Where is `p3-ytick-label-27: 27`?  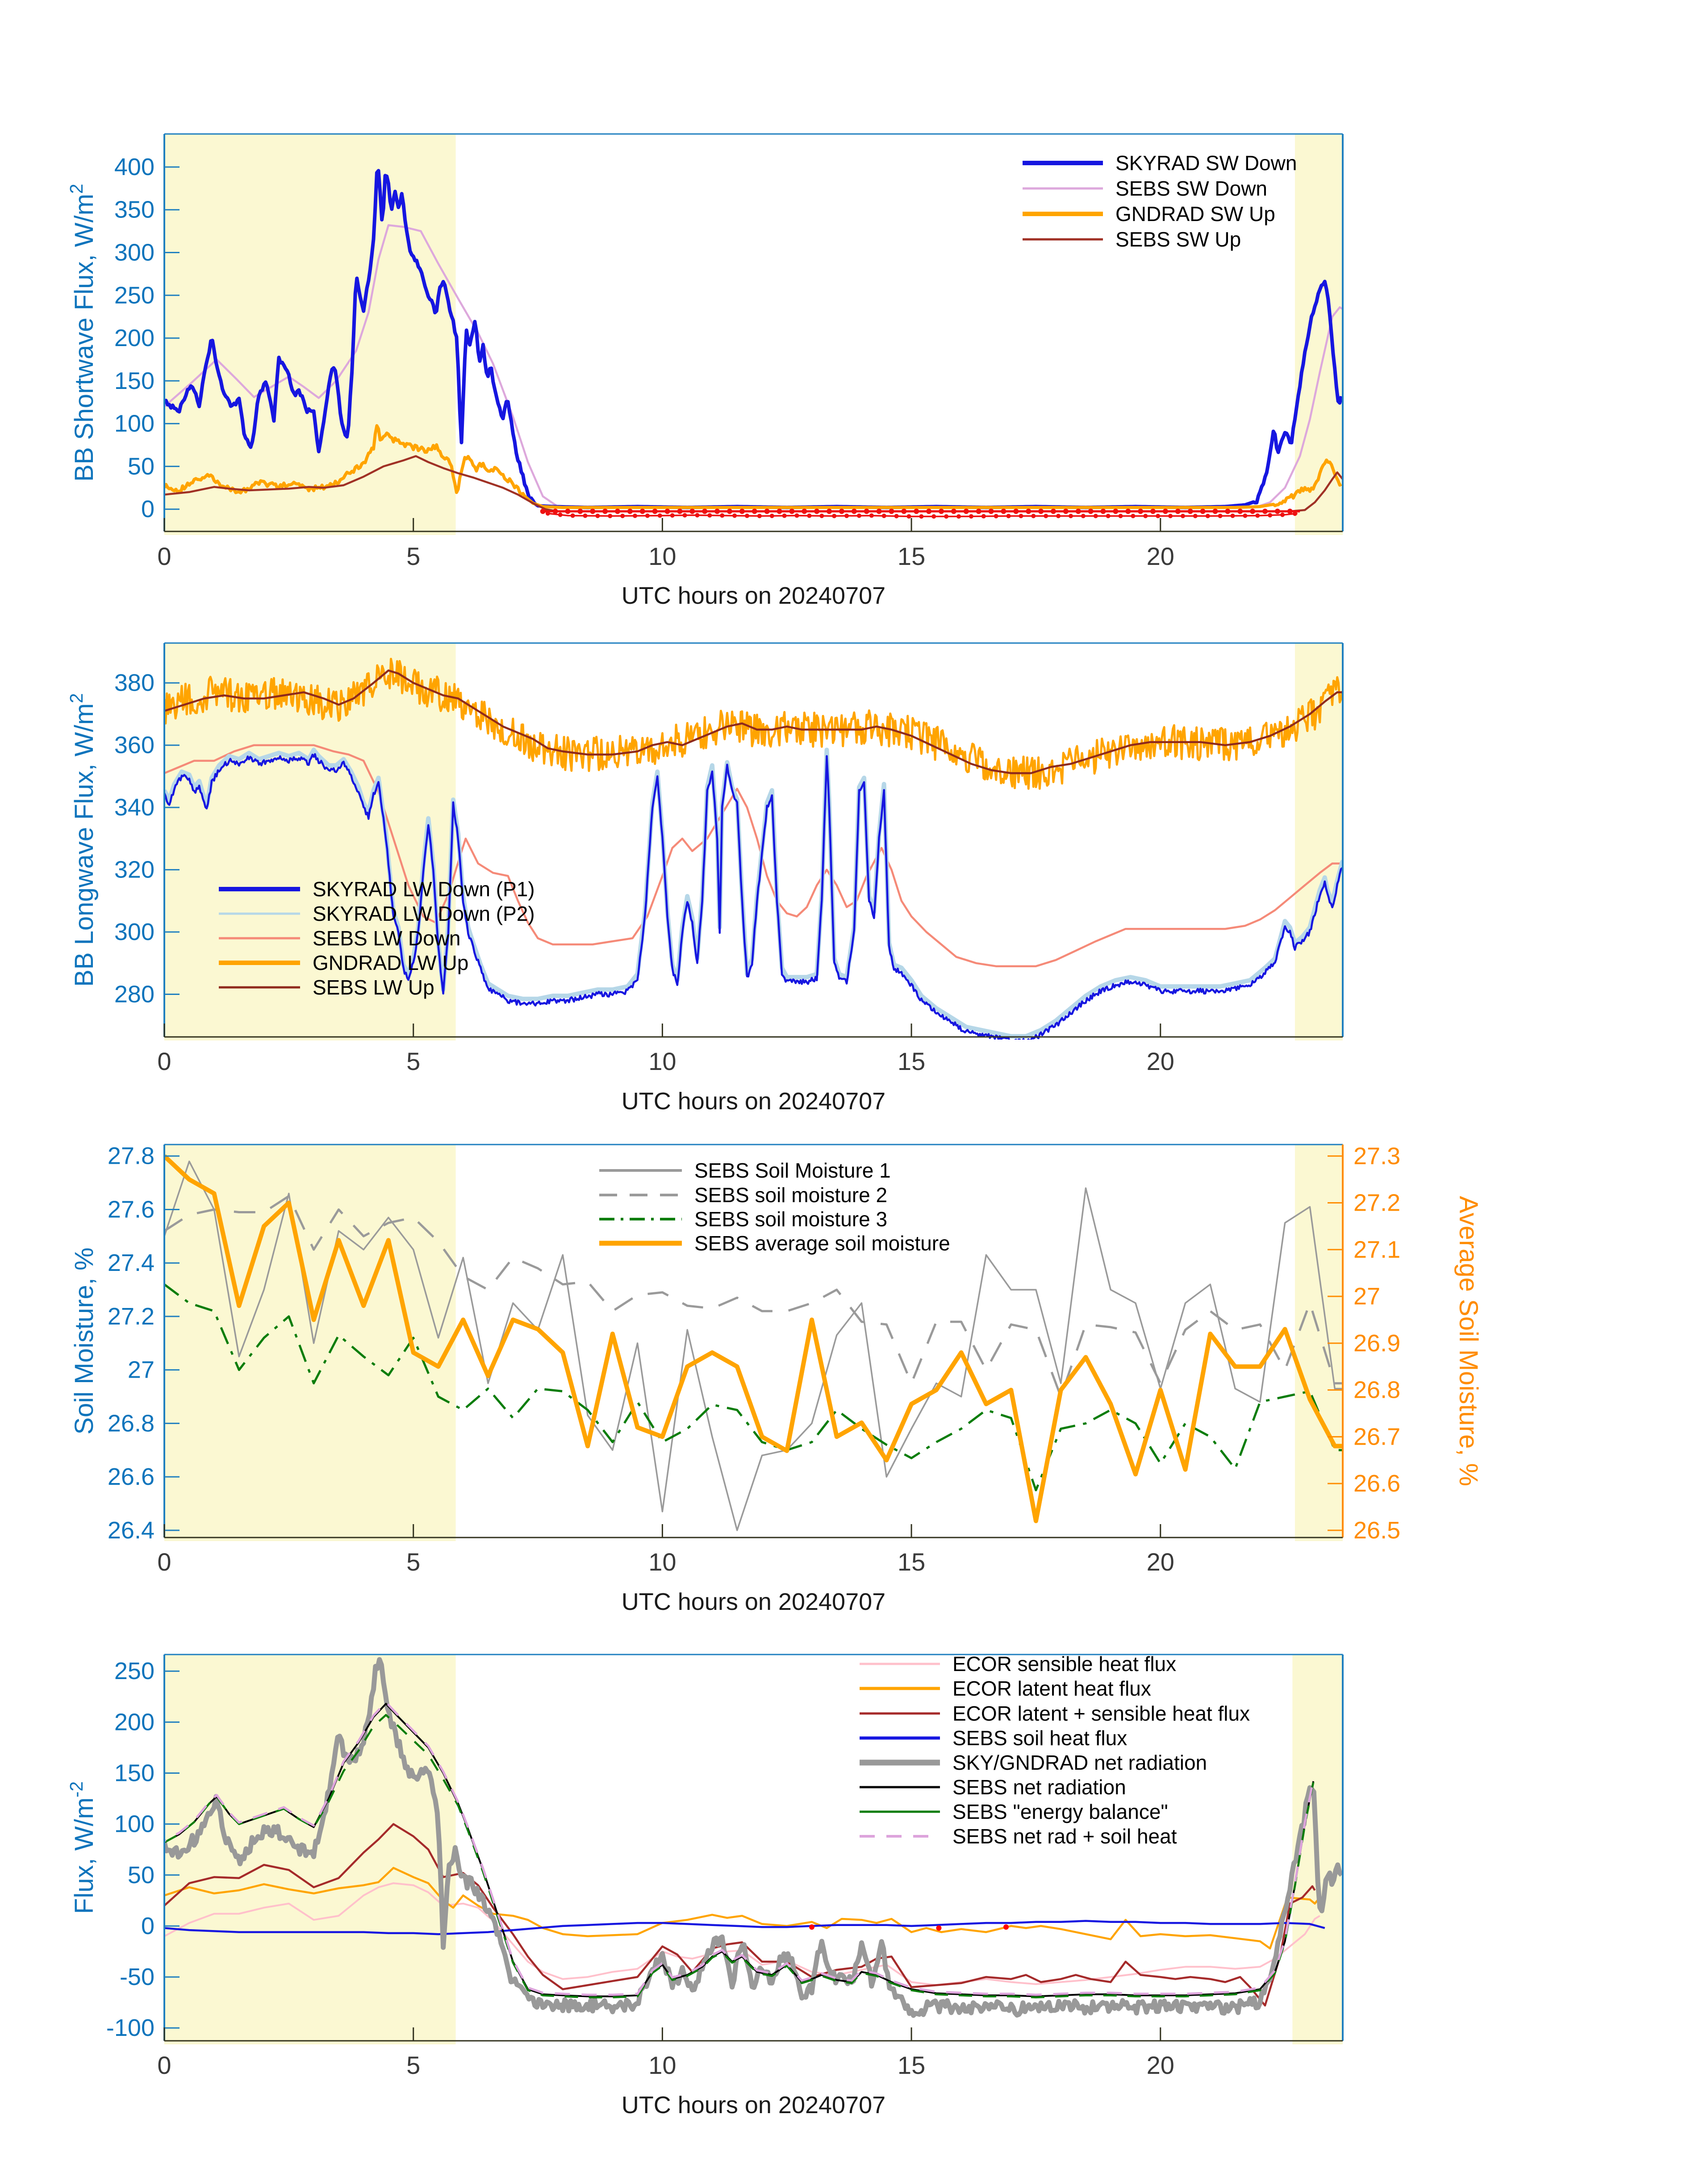
p3-ytick-label-27: 27 is located at coordinates (141, 1370).